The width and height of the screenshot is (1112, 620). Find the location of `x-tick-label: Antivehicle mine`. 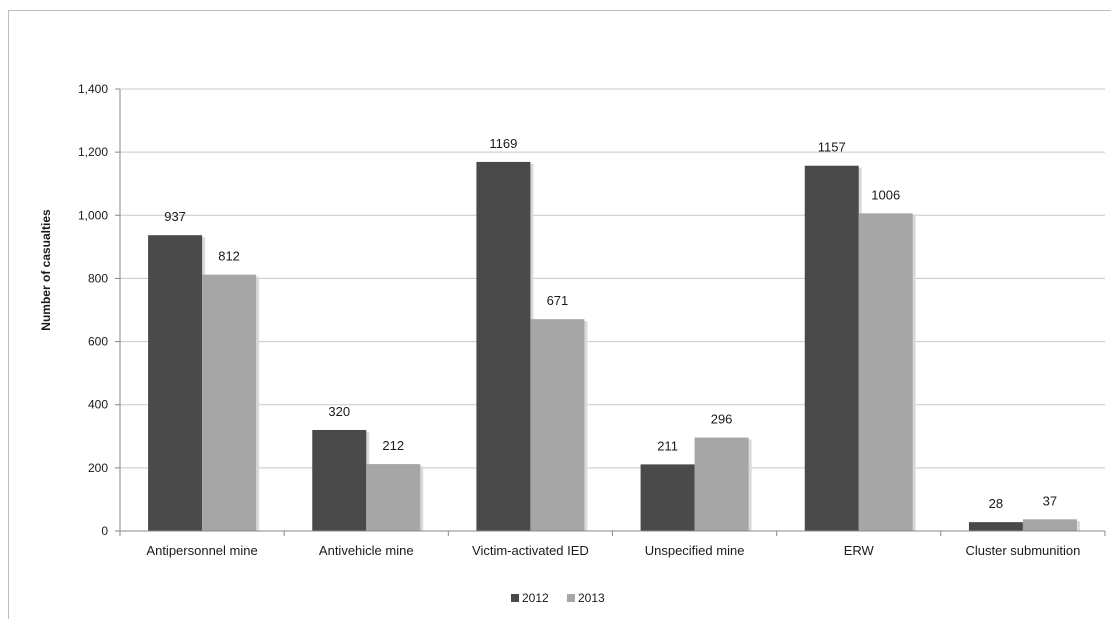

x-tick-label: Antivehicle mine is located at coordinates (366, 550).